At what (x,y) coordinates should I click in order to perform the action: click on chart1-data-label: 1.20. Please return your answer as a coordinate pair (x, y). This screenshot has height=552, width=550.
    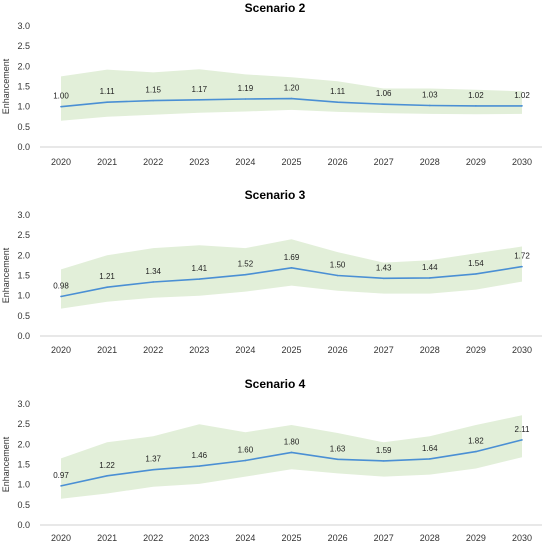
    Looking at the image, I should click on (292, 88).